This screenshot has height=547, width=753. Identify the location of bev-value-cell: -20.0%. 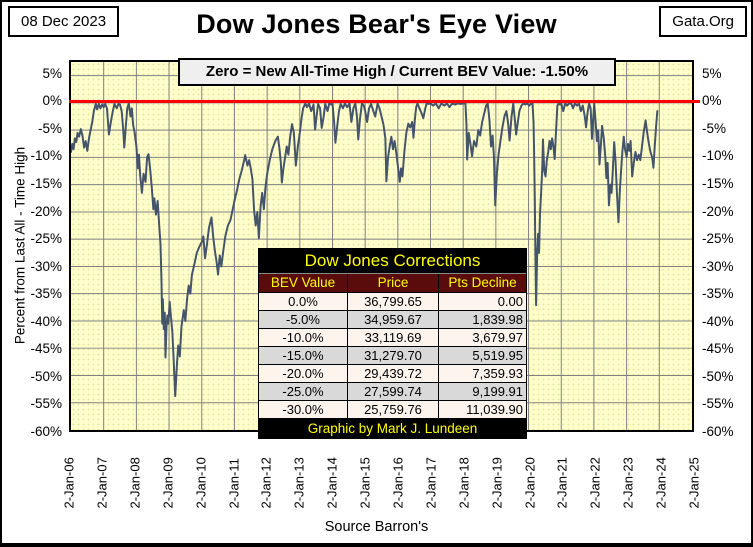
(303, 373).